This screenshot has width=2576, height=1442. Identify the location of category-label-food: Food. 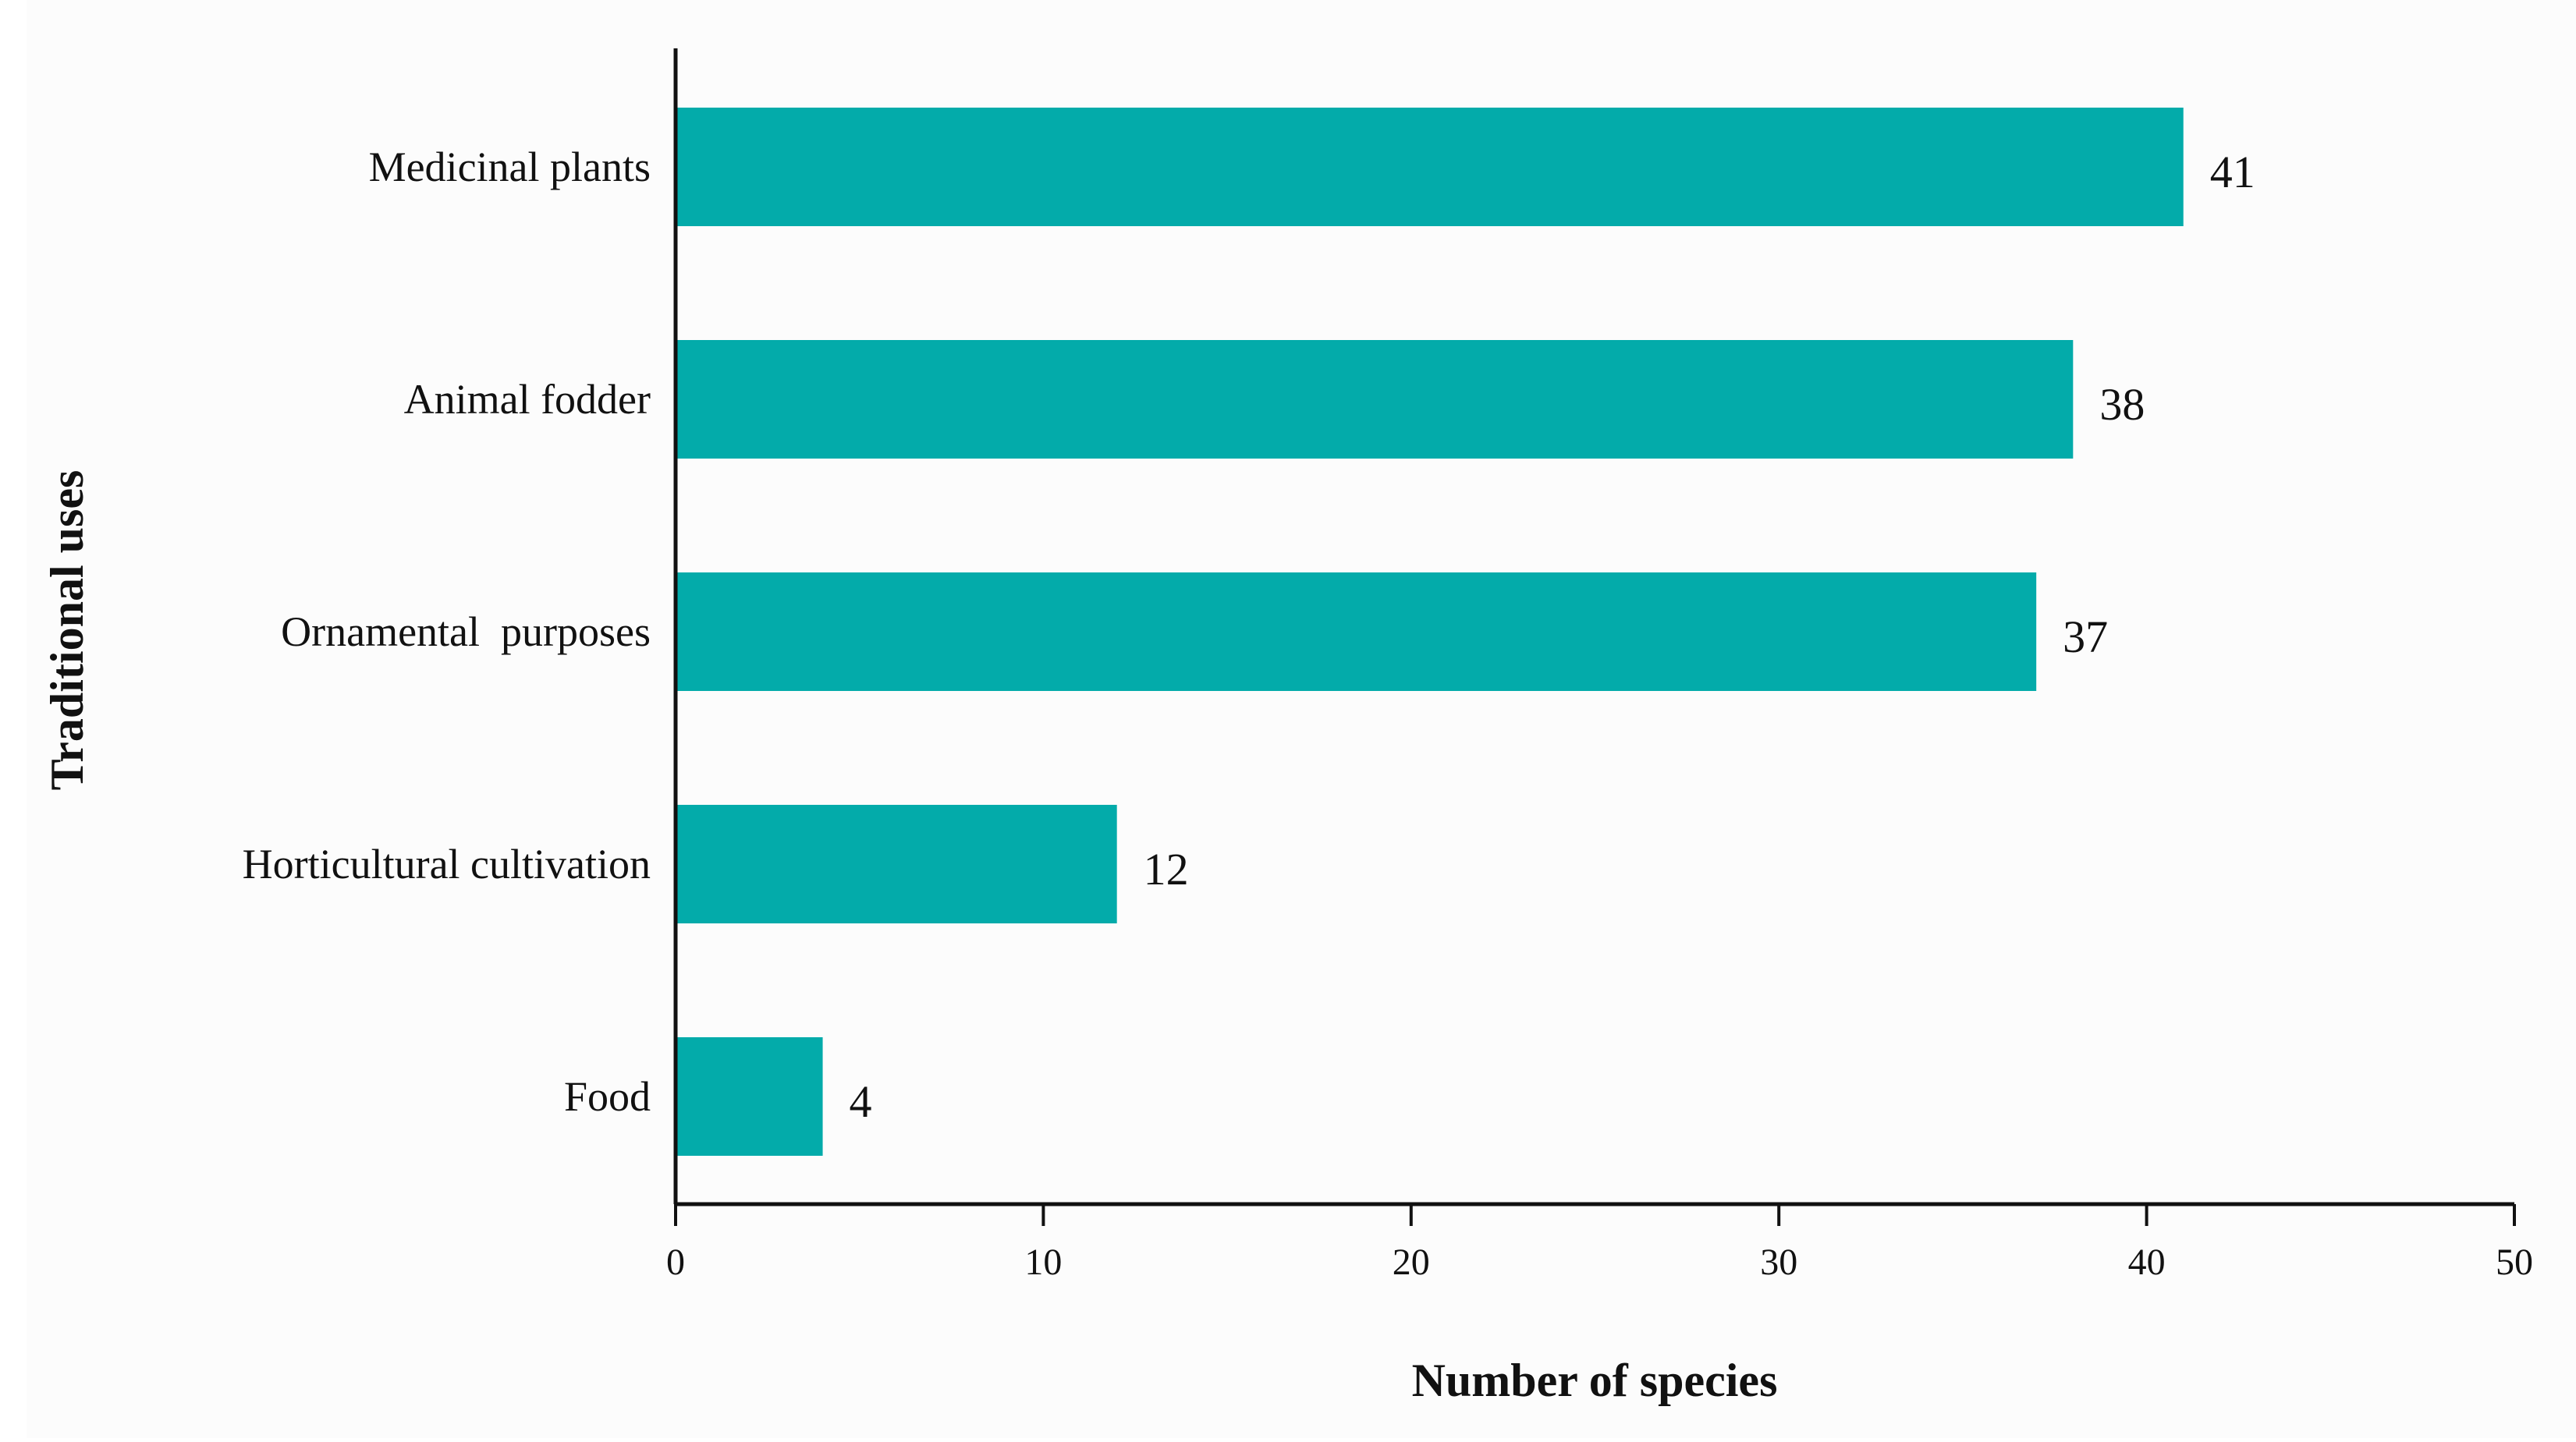
(607, 1096).